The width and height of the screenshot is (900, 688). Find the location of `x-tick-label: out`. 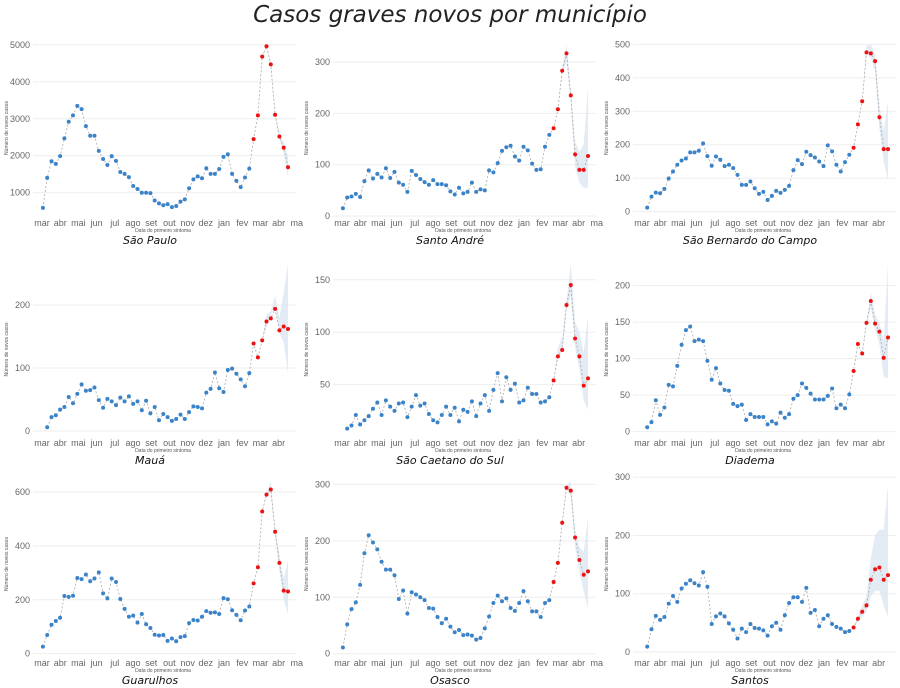

x-tick-label: out is located at coordinates (769, 663).